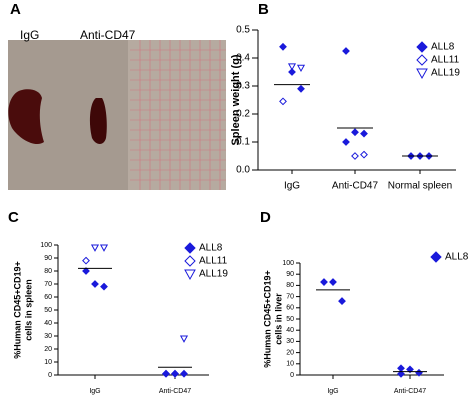 The height and width of the screenshot is (399, 474). I want to click on y-tick-label: 0.2, so click(243, 114).